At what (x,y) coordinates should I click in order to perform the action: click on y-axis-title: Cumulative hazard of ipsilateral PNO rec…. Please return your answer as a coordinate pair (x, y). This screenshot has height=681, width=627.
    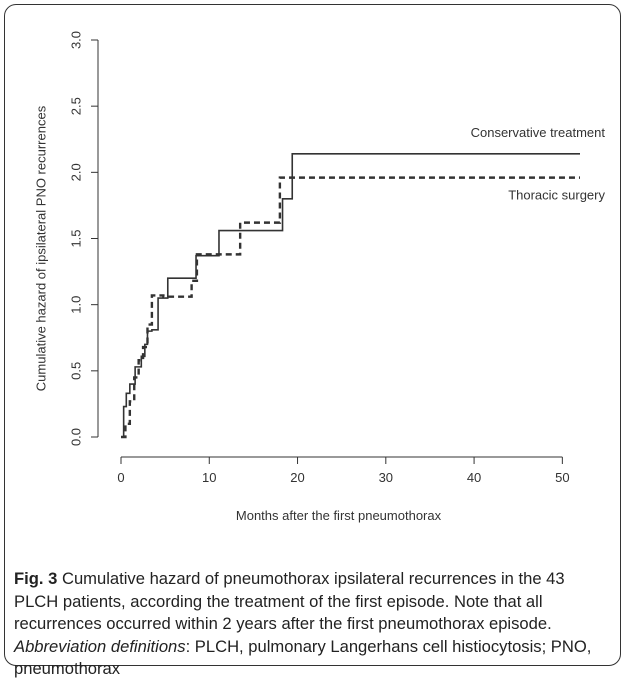
    Looking at the image, I should click on (41, 248).